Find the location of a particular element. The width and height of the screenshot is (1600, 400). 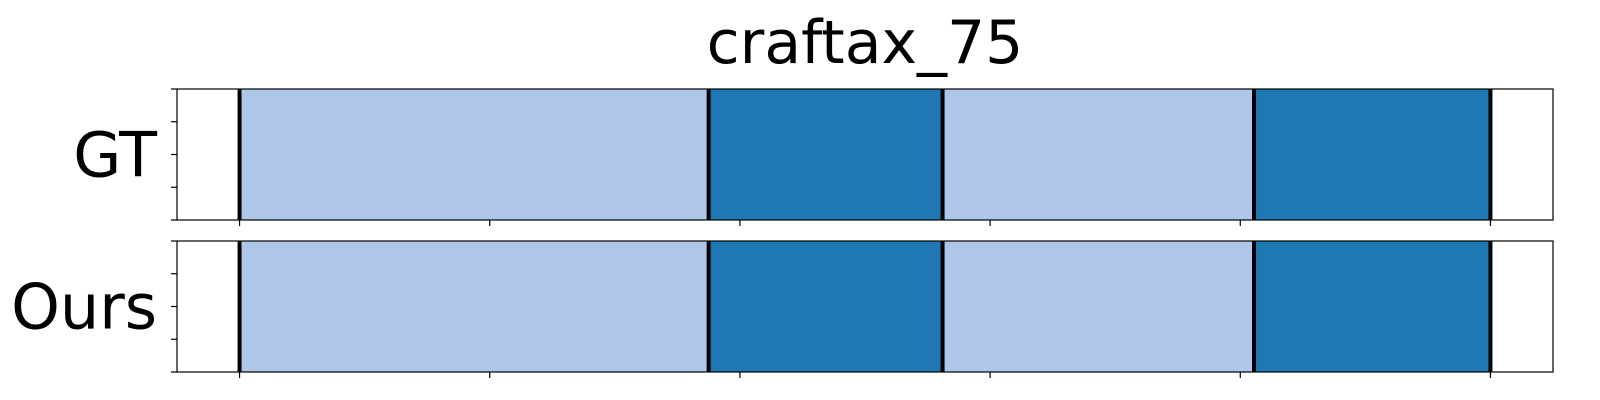

row-label-ours: Ours is located at coordinates (84, 307).